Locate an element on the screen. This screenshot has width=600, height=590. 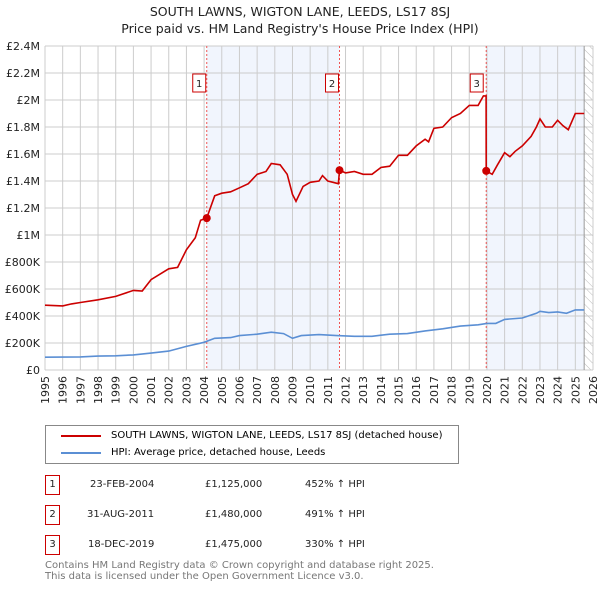
y-tick-label: £1.8M is located at coordinates (23, 127).